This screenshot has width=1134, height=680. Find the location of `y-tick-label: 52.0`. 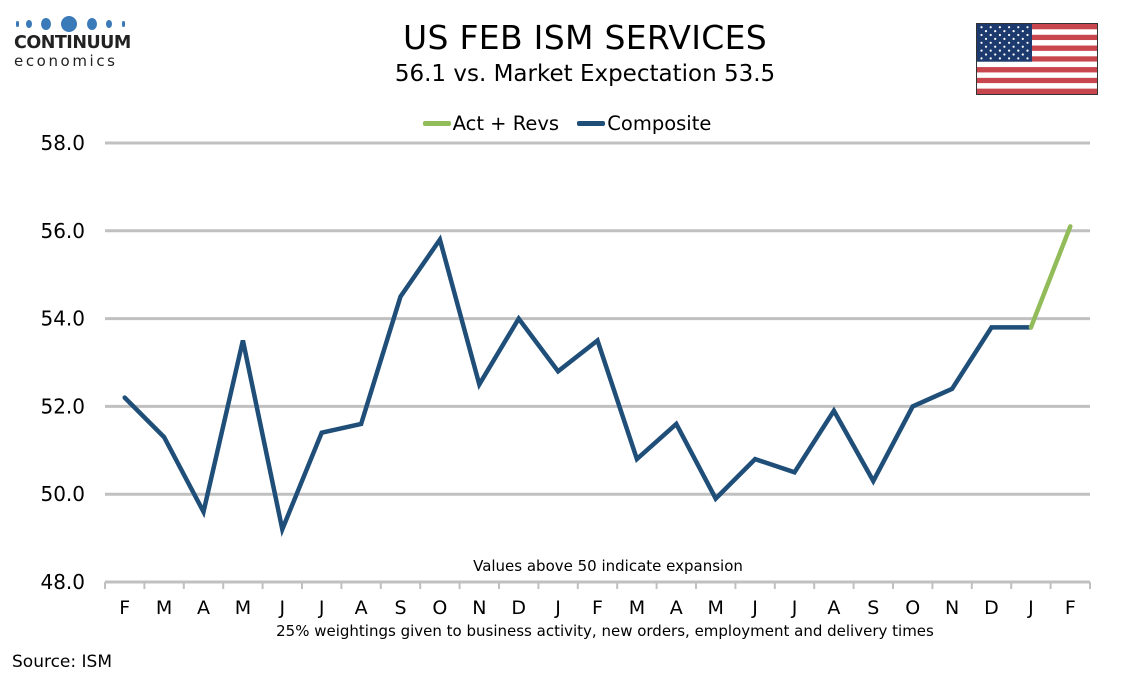

y-tick-label: 52.0 is located at coordinates (62, 406).